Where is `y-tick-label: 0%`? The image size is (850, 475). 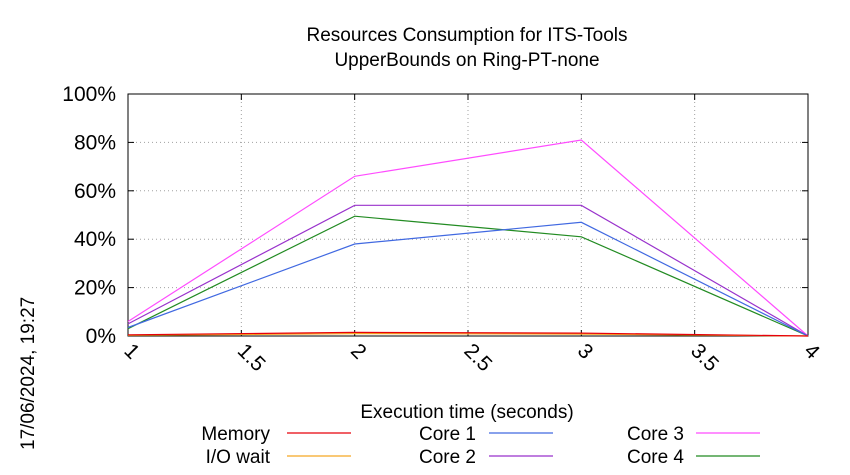
y-tick-label: 0% is located at coordinates (101, 336).